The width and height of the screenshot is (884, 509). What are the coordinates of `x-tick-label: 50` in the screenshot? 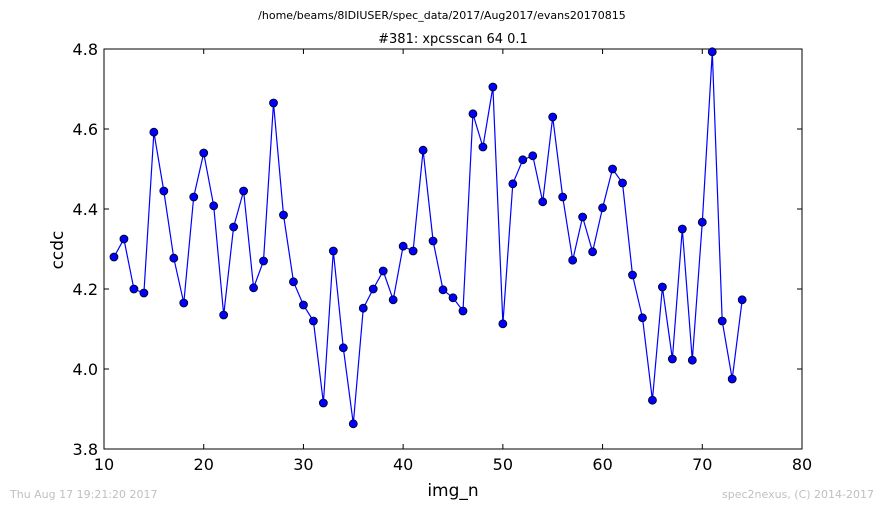 It's located at (503, 464).